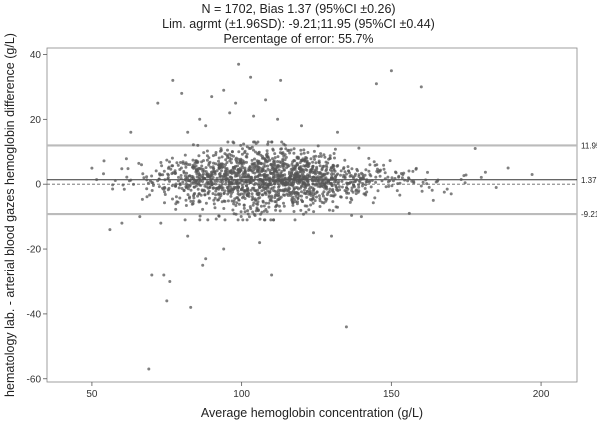  What do you see at coordinates (298, 9) in the screenshot?
I see `chart-title-line-1: N = 1702, Bias 1.37 (95%CI ±0.26)` at bounding box center [298, 9].